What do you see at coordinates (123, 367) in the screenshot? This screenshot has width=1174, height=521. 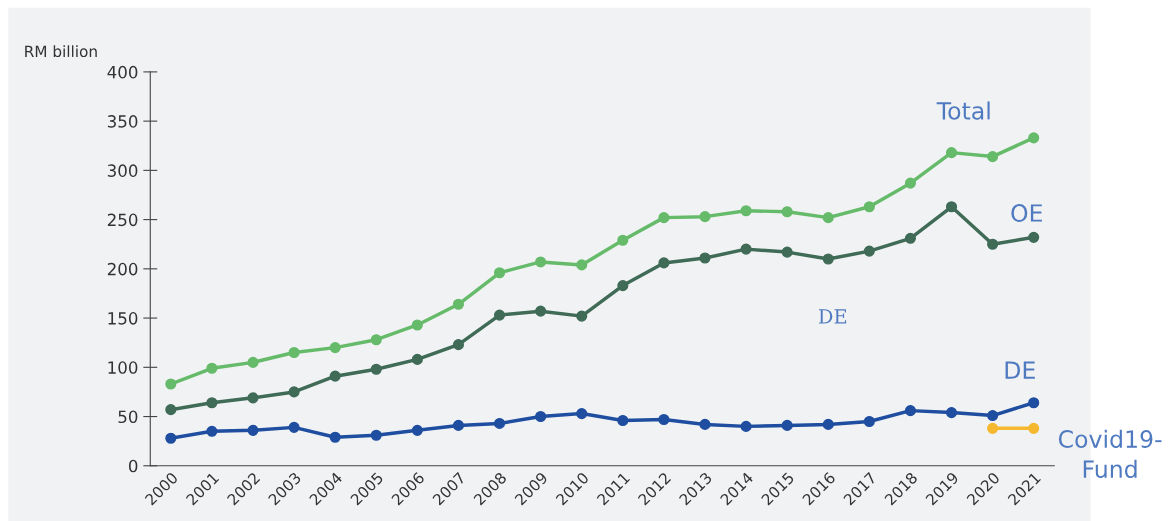 I see `y-tick-label: 100` at bounding box center [123, 367].